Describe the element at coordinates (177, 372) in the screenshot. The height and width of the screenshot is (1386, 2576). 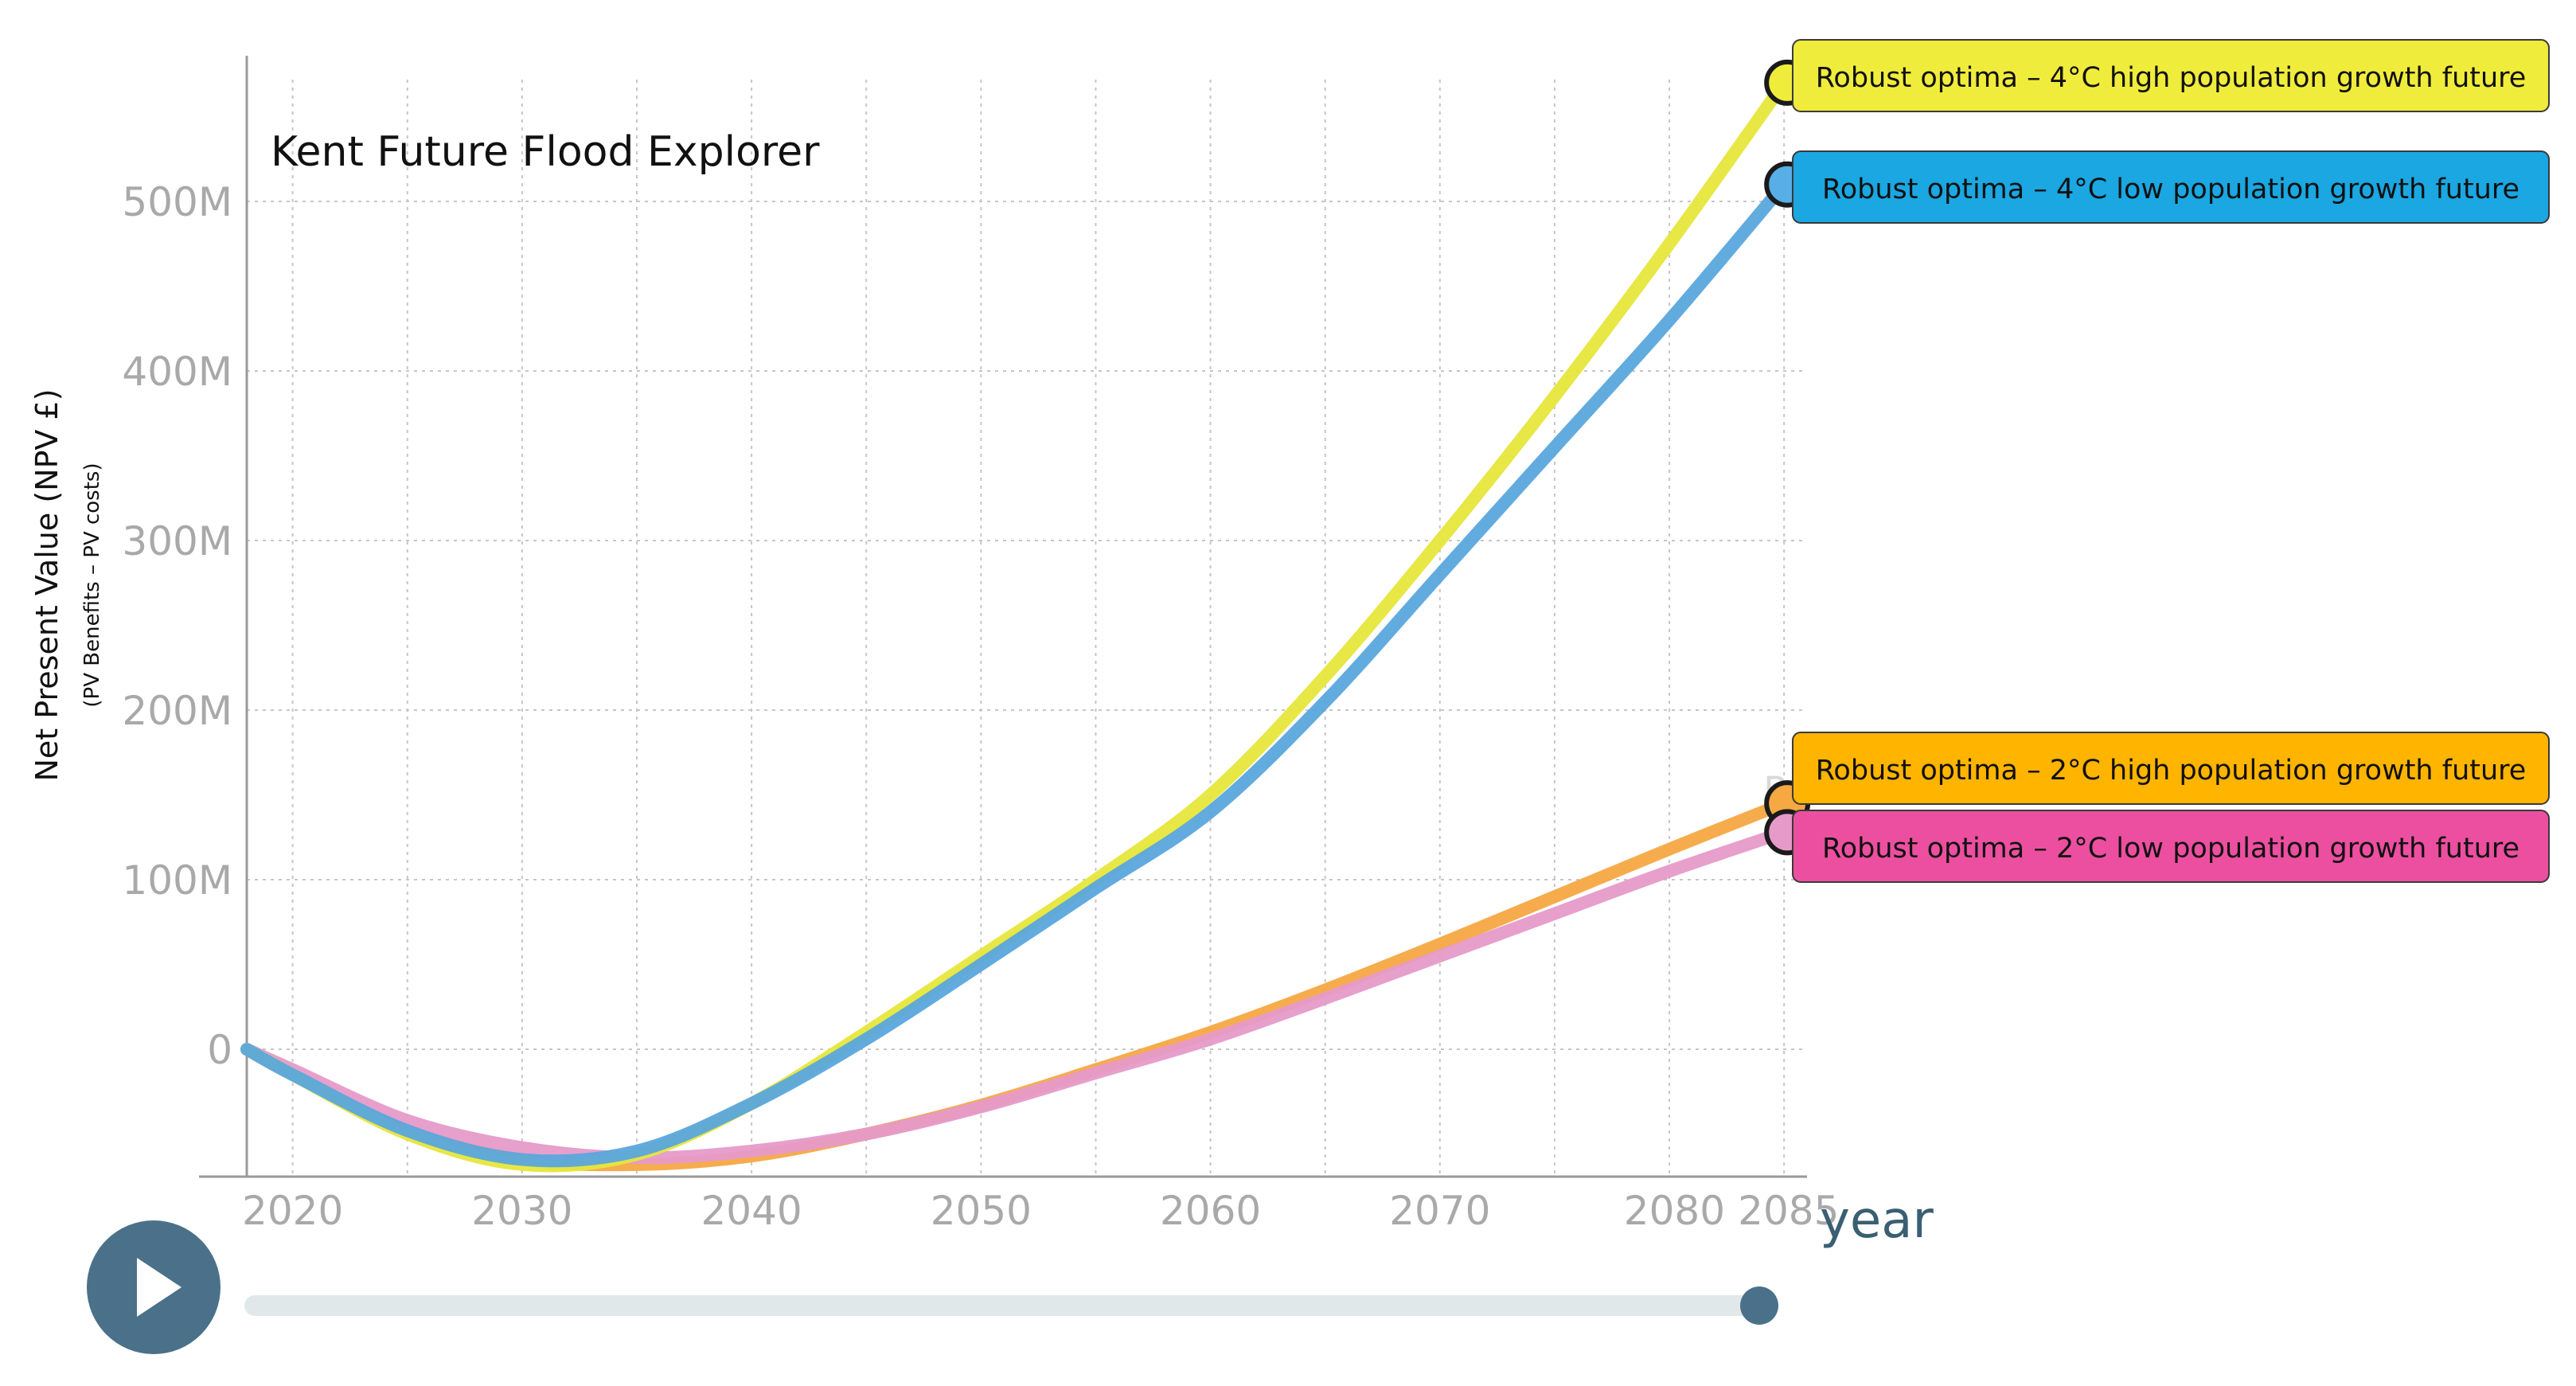
I see `y-tick-label: 400M` at that location.